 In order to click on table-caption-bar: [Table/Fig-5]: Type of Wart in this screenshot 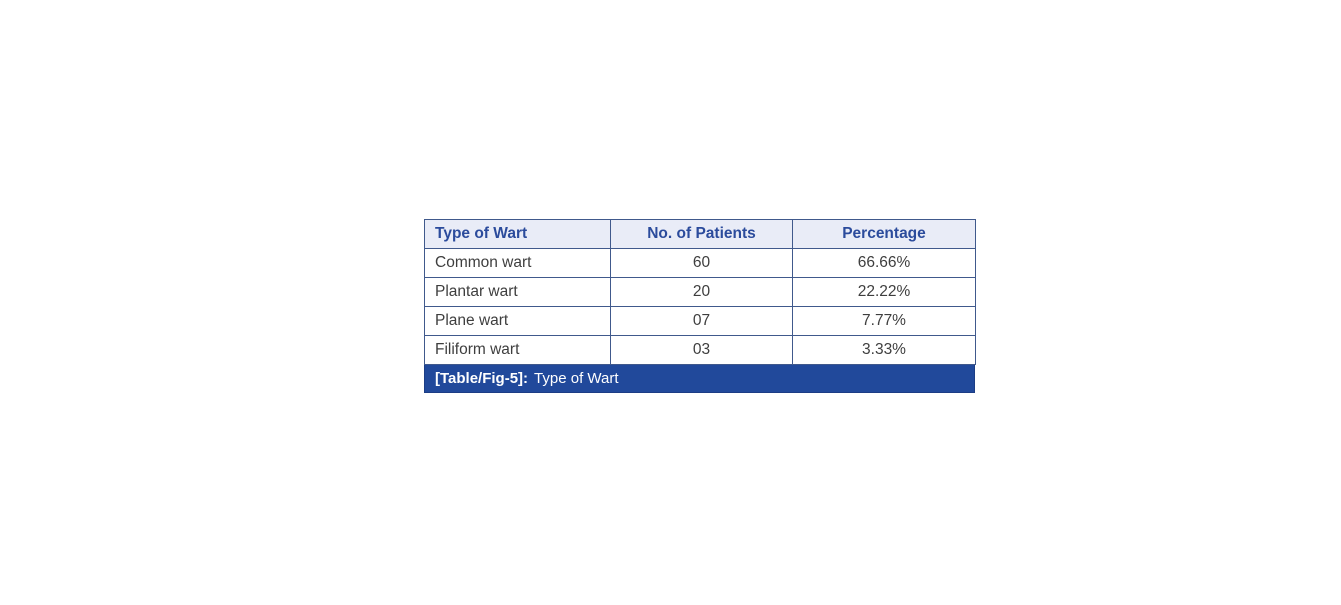, I will do `click(699, 379)`.